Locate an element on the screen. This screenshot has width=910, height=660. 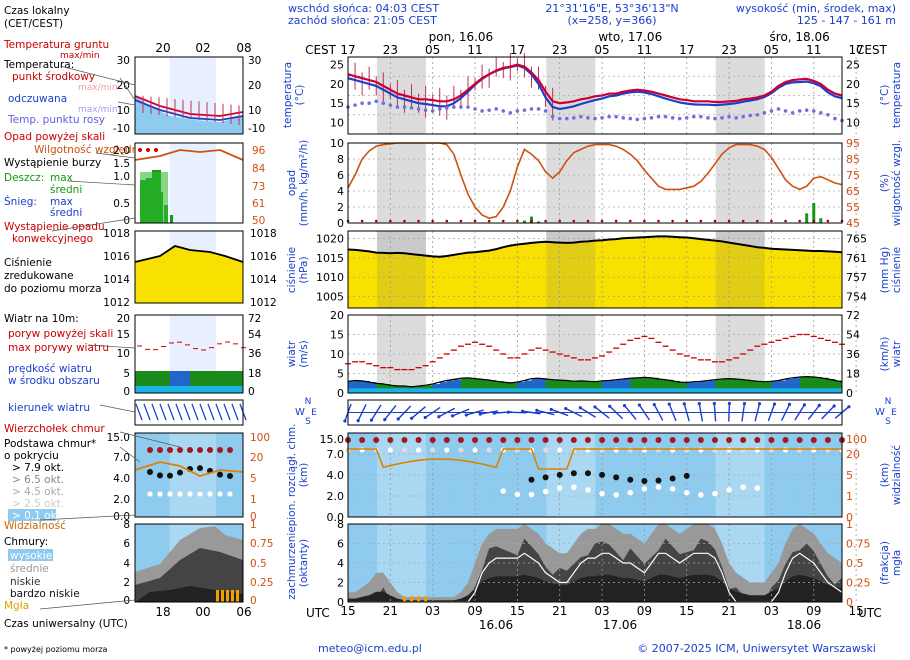
legend-maxmin1: max/min is located at coordinates (98, 88).